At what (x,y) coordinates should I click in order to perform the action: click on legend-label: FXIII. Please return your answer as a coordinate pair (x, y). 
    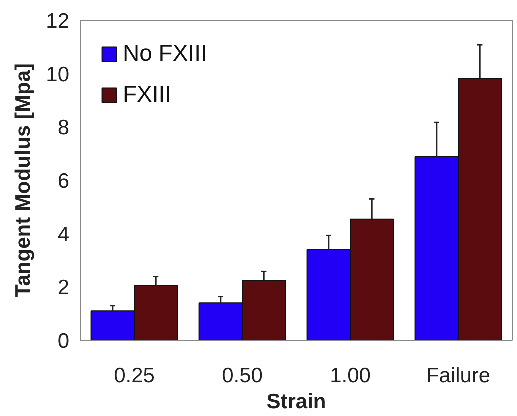
    Looking at the image, I should click on (147, 94).